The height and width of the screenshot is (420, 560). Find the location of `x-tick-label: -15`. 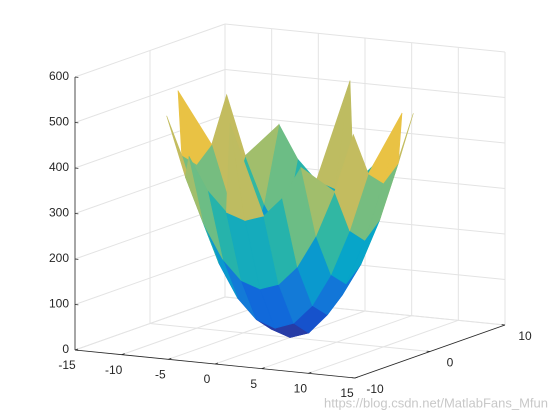

x-tick-label: -15 is located at coordinates (67, 365).